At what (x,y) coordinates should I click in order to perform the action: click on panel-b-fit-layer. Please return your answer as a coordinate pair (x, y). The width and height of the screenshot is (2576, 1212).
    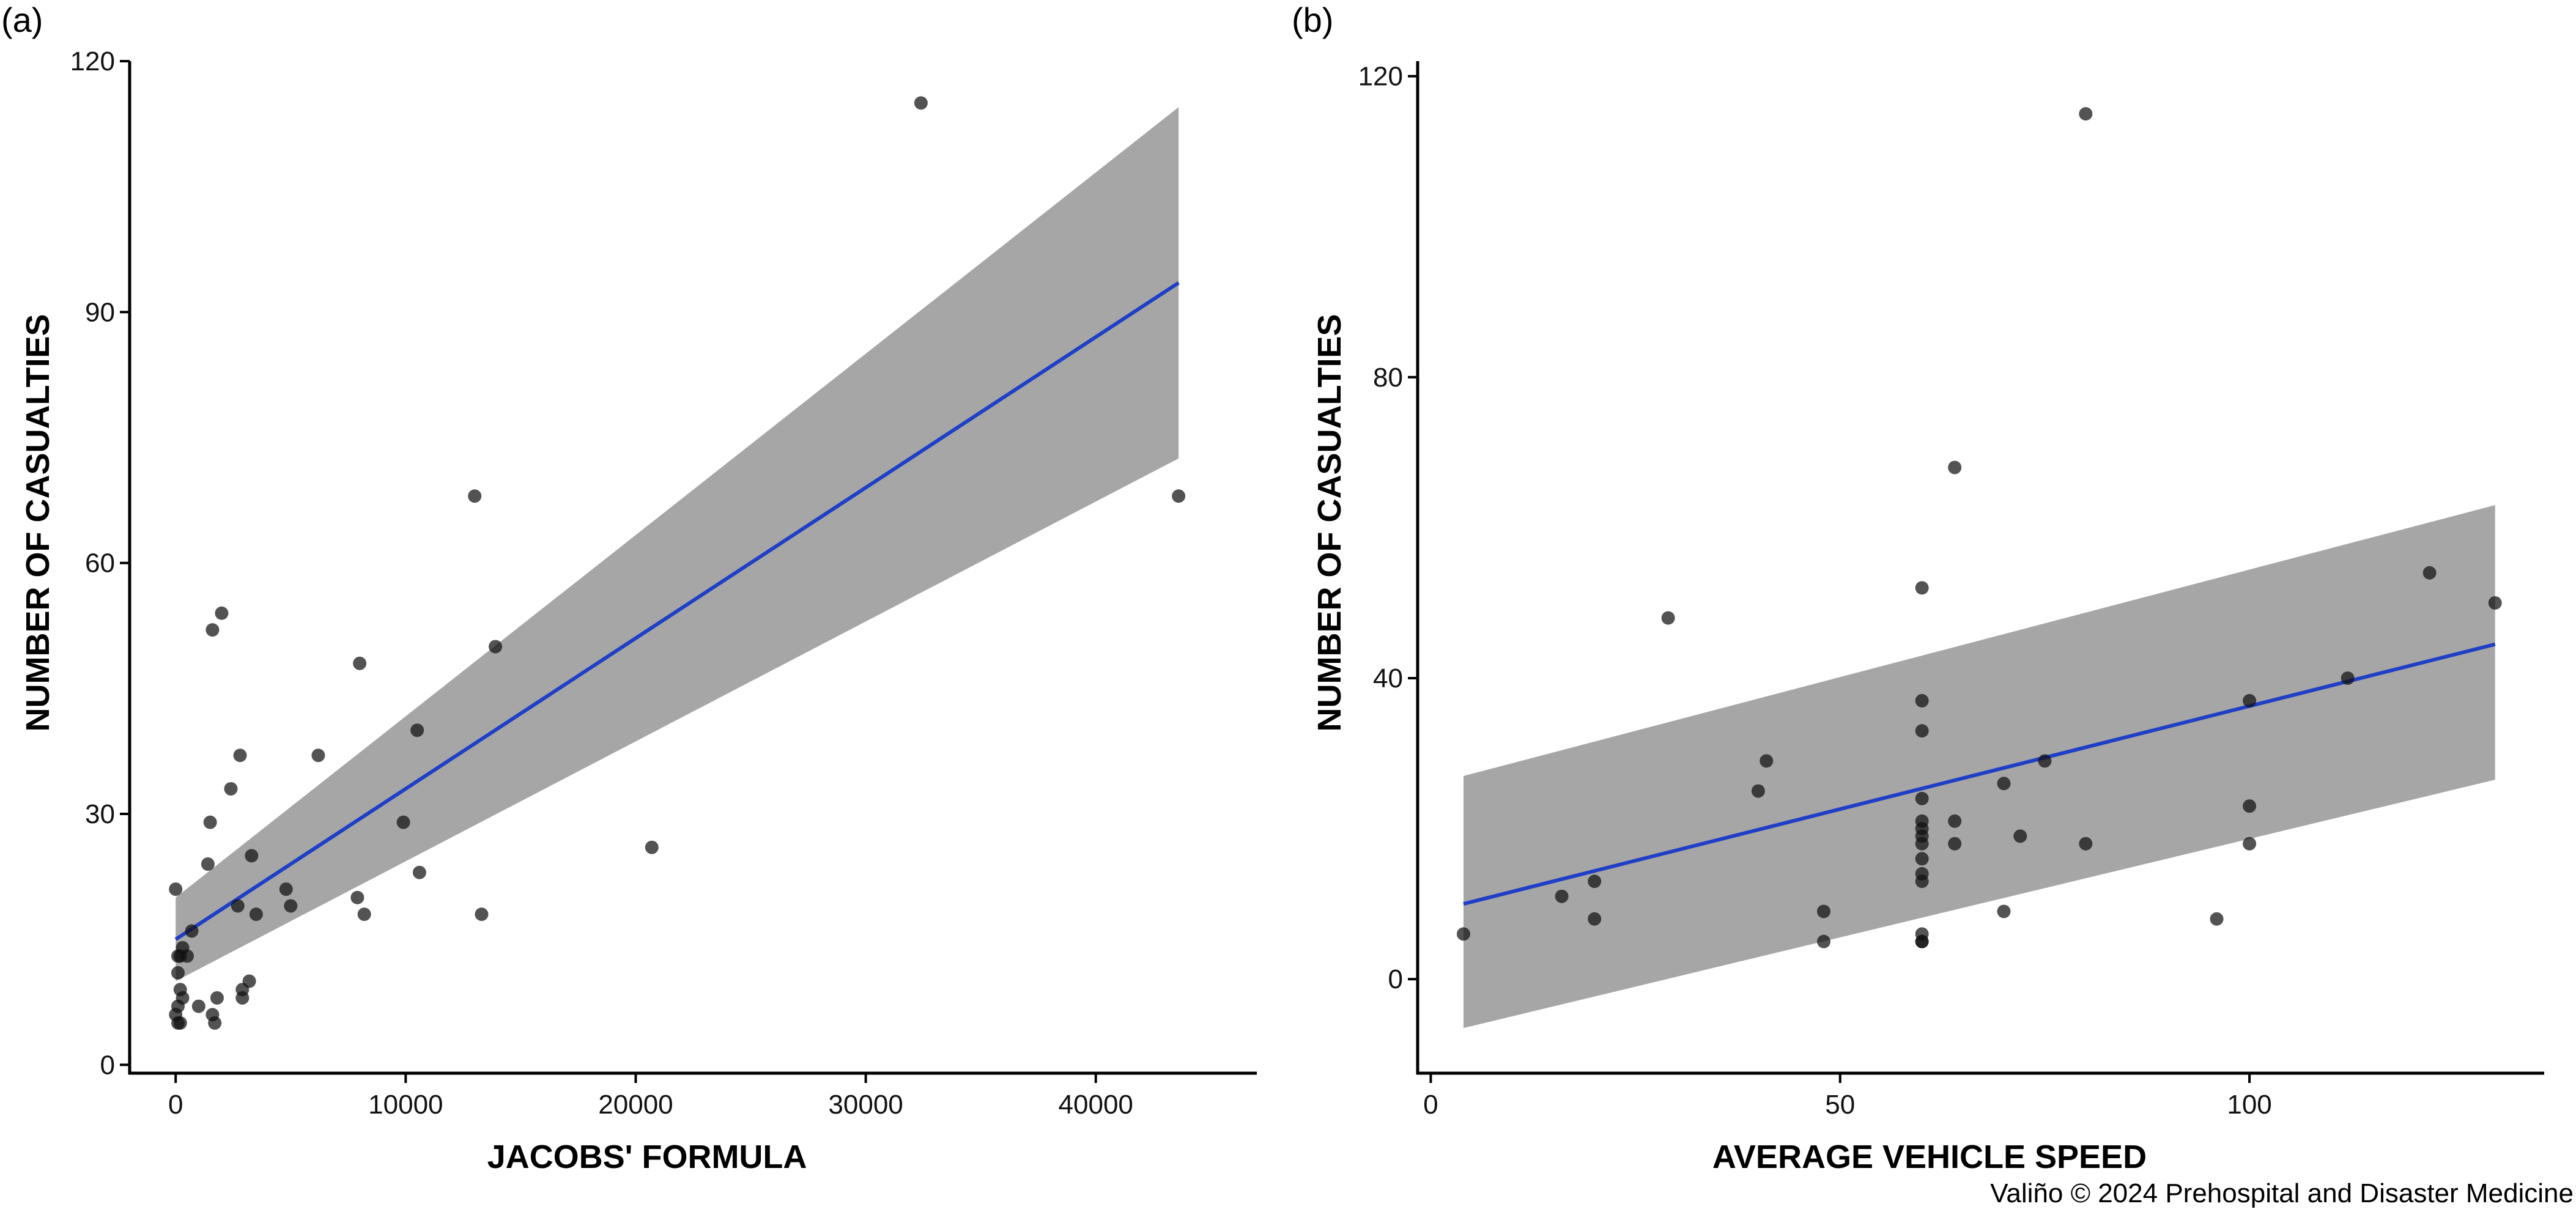
    Looking at the image, I should click on (1979, 774).